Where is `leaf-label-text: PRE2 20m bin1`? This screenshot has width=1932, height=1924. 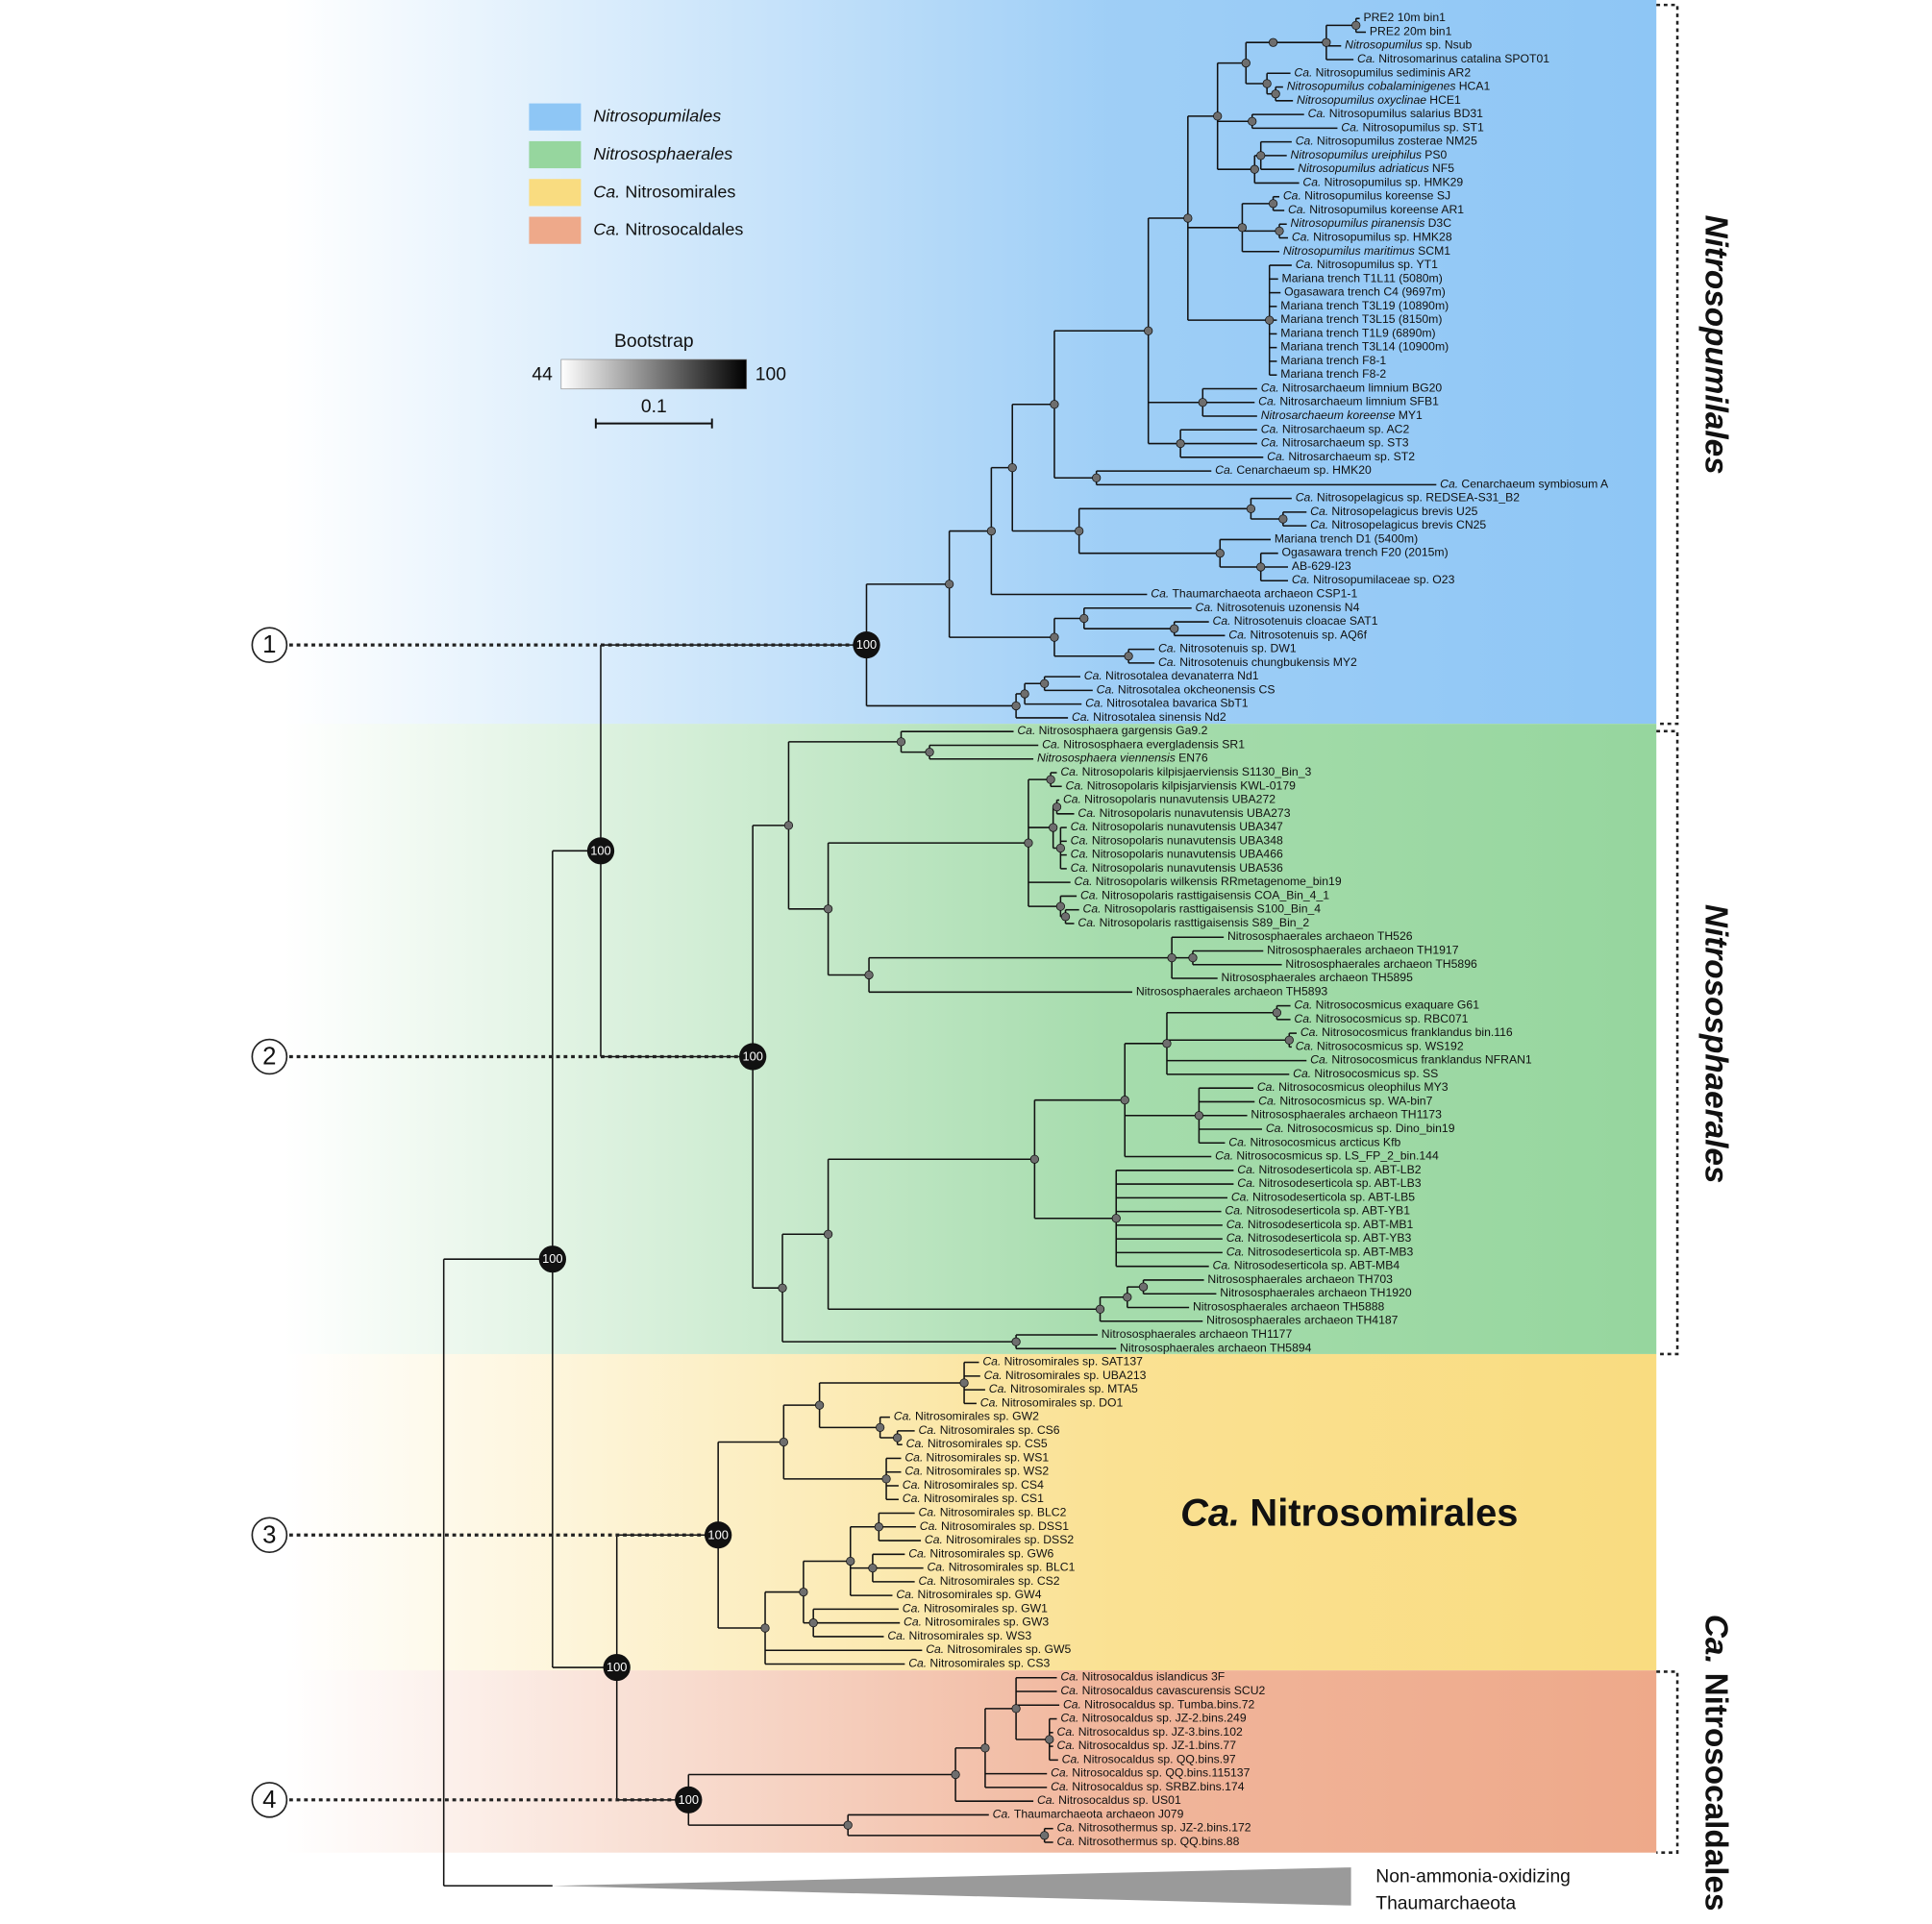 leaf-label-text: PRE2 20m bin1 is located at coordinates (1411, 31).